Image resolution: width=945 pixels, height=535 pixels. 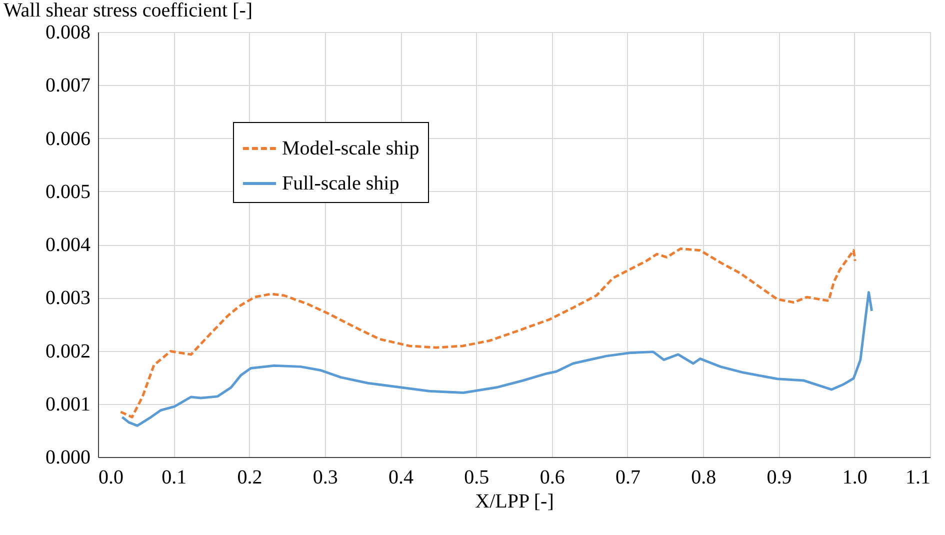 What do you see at coordinates (325, 477) in the screenshot?
I see `x-tick-label: 0.3` at bounding box center [325, 477].